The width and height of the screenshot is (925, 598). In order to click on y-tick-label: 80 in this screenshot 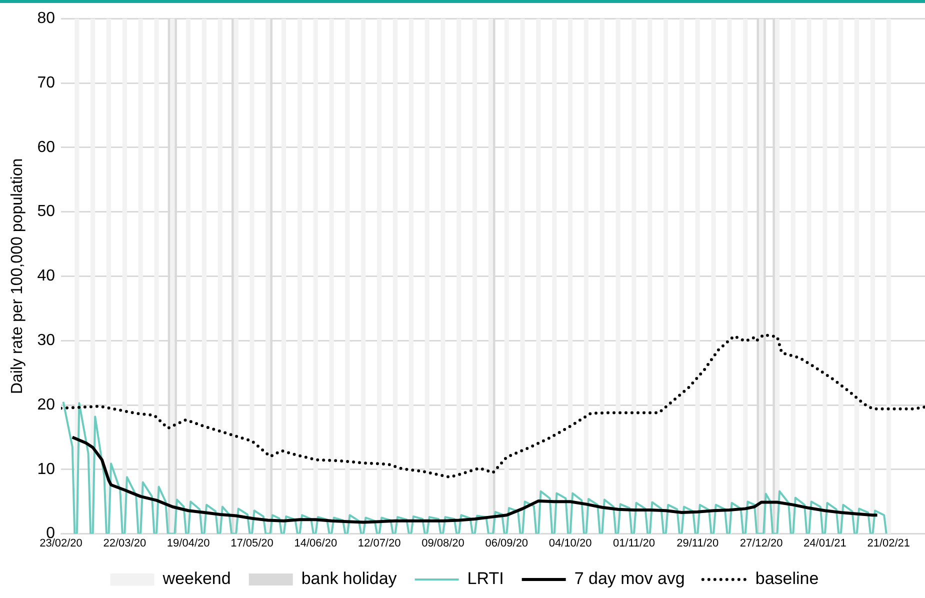, I will do `click(46, 19)`.